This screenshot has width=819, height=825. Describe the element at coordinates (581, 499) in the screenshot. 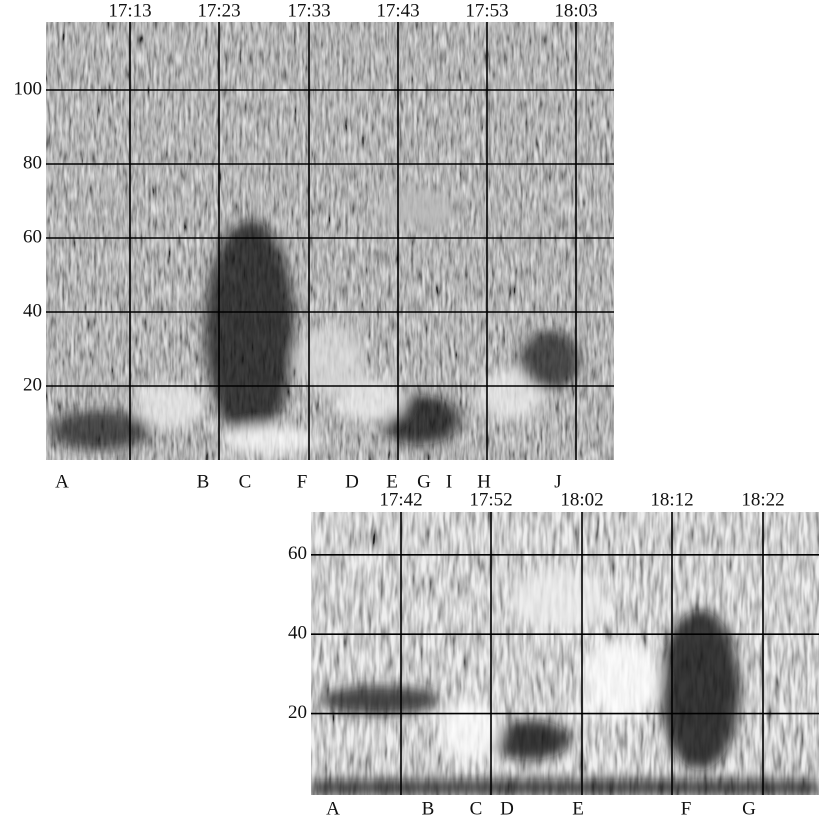

I see `time-label: 18:02` at that location.